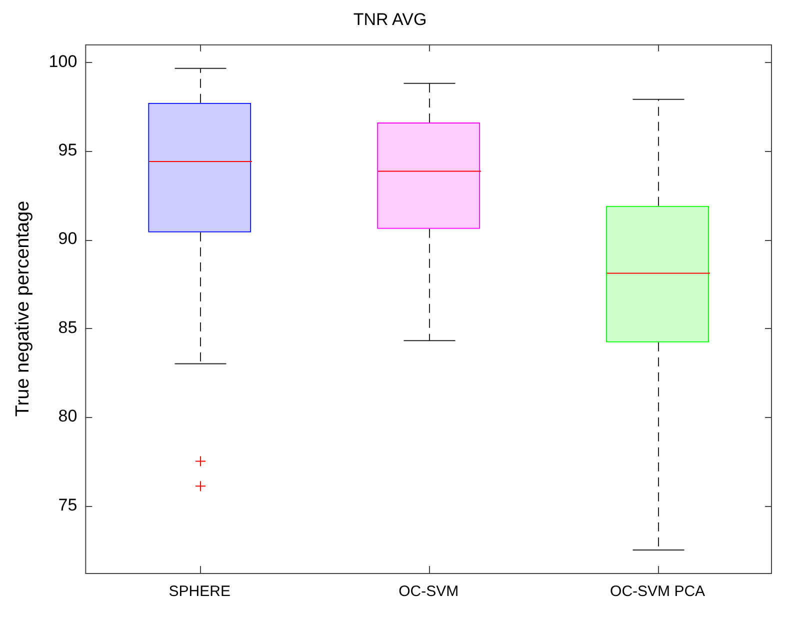  Describe the element at coordinates (23, 308) in the screenshot. I see `y-axis-title: True negative percentage` at that location.